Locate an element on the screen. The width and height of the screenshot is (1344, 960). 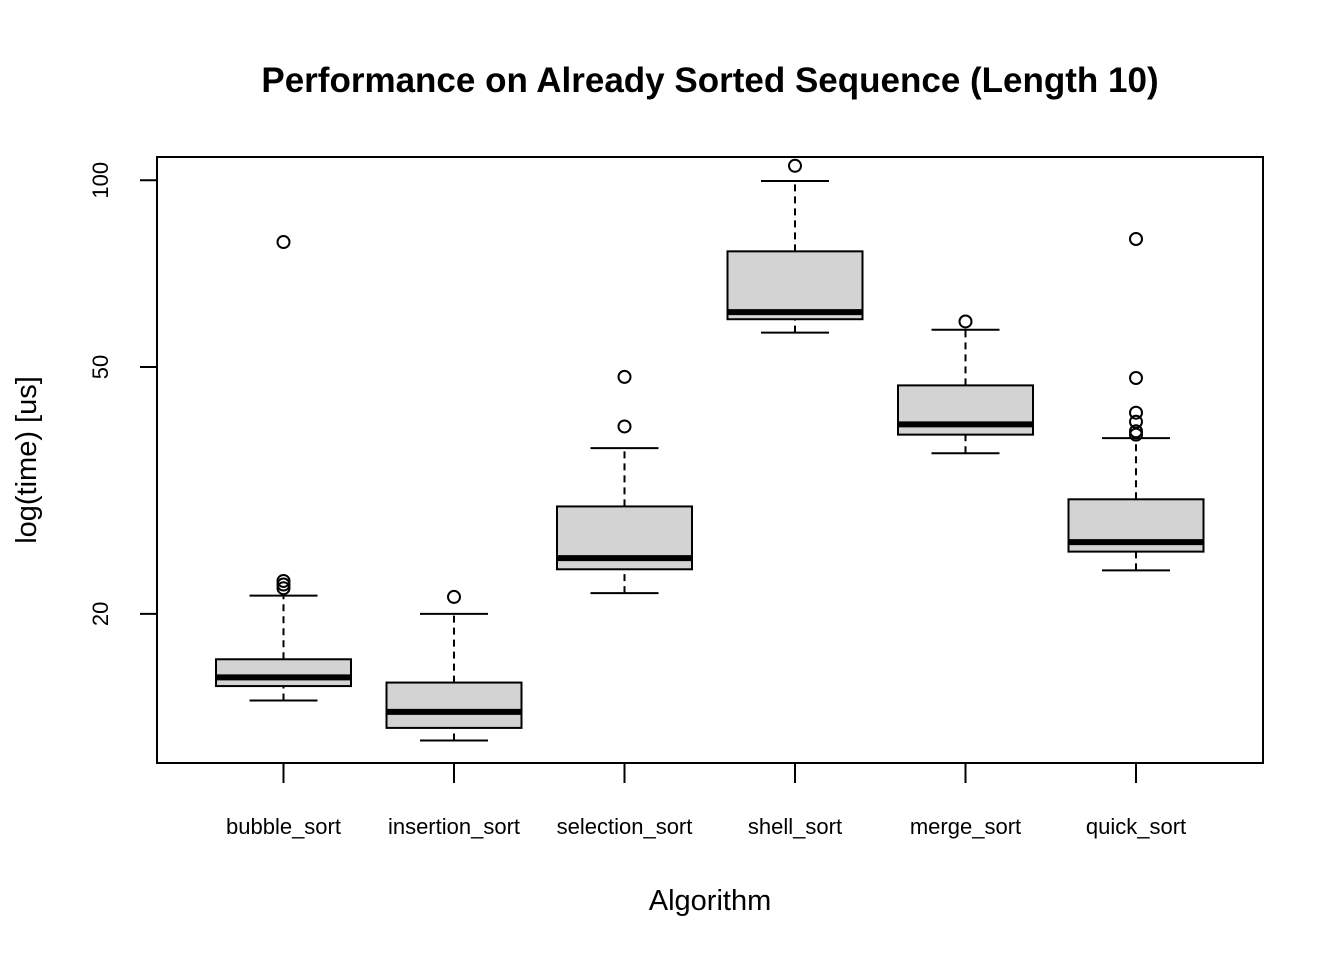
y-tick-label: 20 is located at coordinates (100, 614).